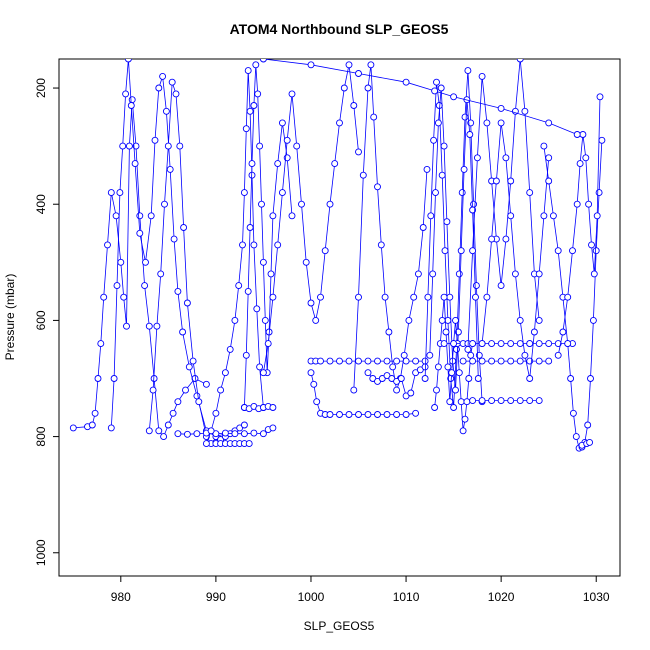 This screenshot has height=650, width=650. What do you see at coordinates (121, 597) in the screenshot?
I see `x-tick-label: 980` at bounding box center [121, 597].